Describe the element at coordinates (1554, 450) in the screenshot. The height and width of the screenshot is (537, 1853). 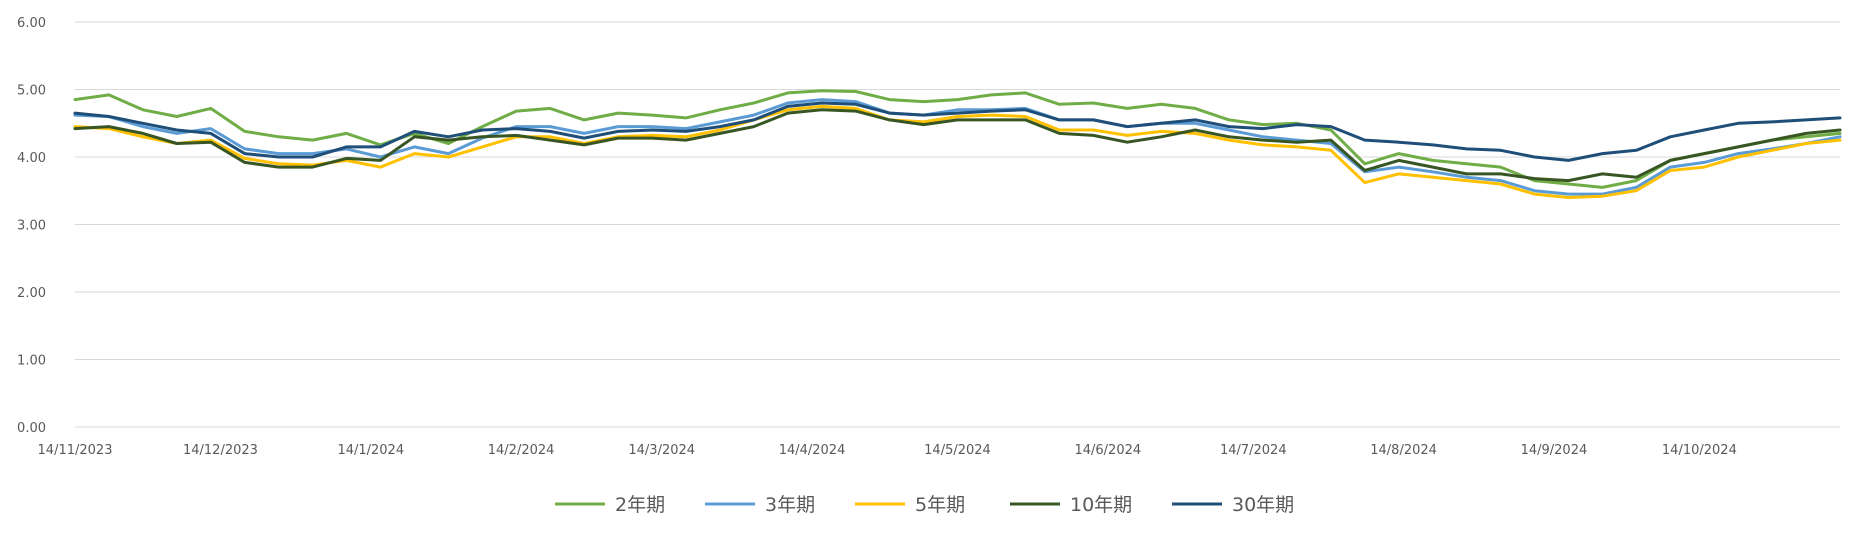
I see `x-tick-label: 14/9/2024` at that location.